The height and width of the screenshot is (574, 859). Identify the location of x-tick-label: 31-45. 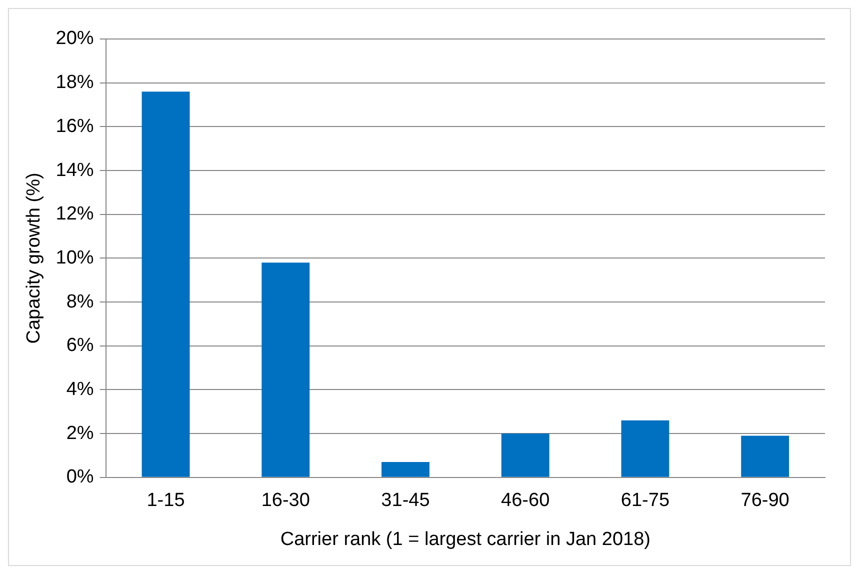
(405, 501).